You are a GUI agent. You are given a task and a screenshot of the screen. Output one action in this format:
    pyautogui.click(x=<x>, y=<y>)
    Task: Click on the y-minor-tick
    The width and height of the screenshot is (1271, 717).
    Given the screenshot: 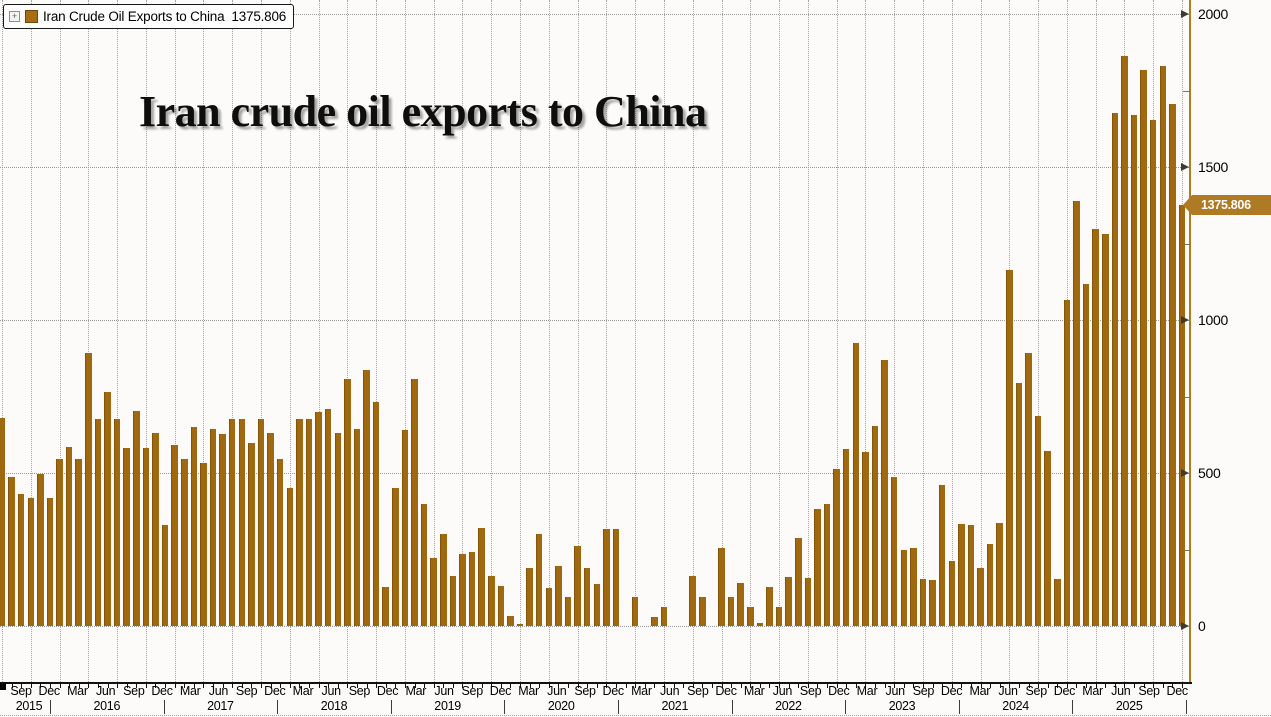 What is the action you would take?
    pyautogui.click(x=1186, y=550)
    